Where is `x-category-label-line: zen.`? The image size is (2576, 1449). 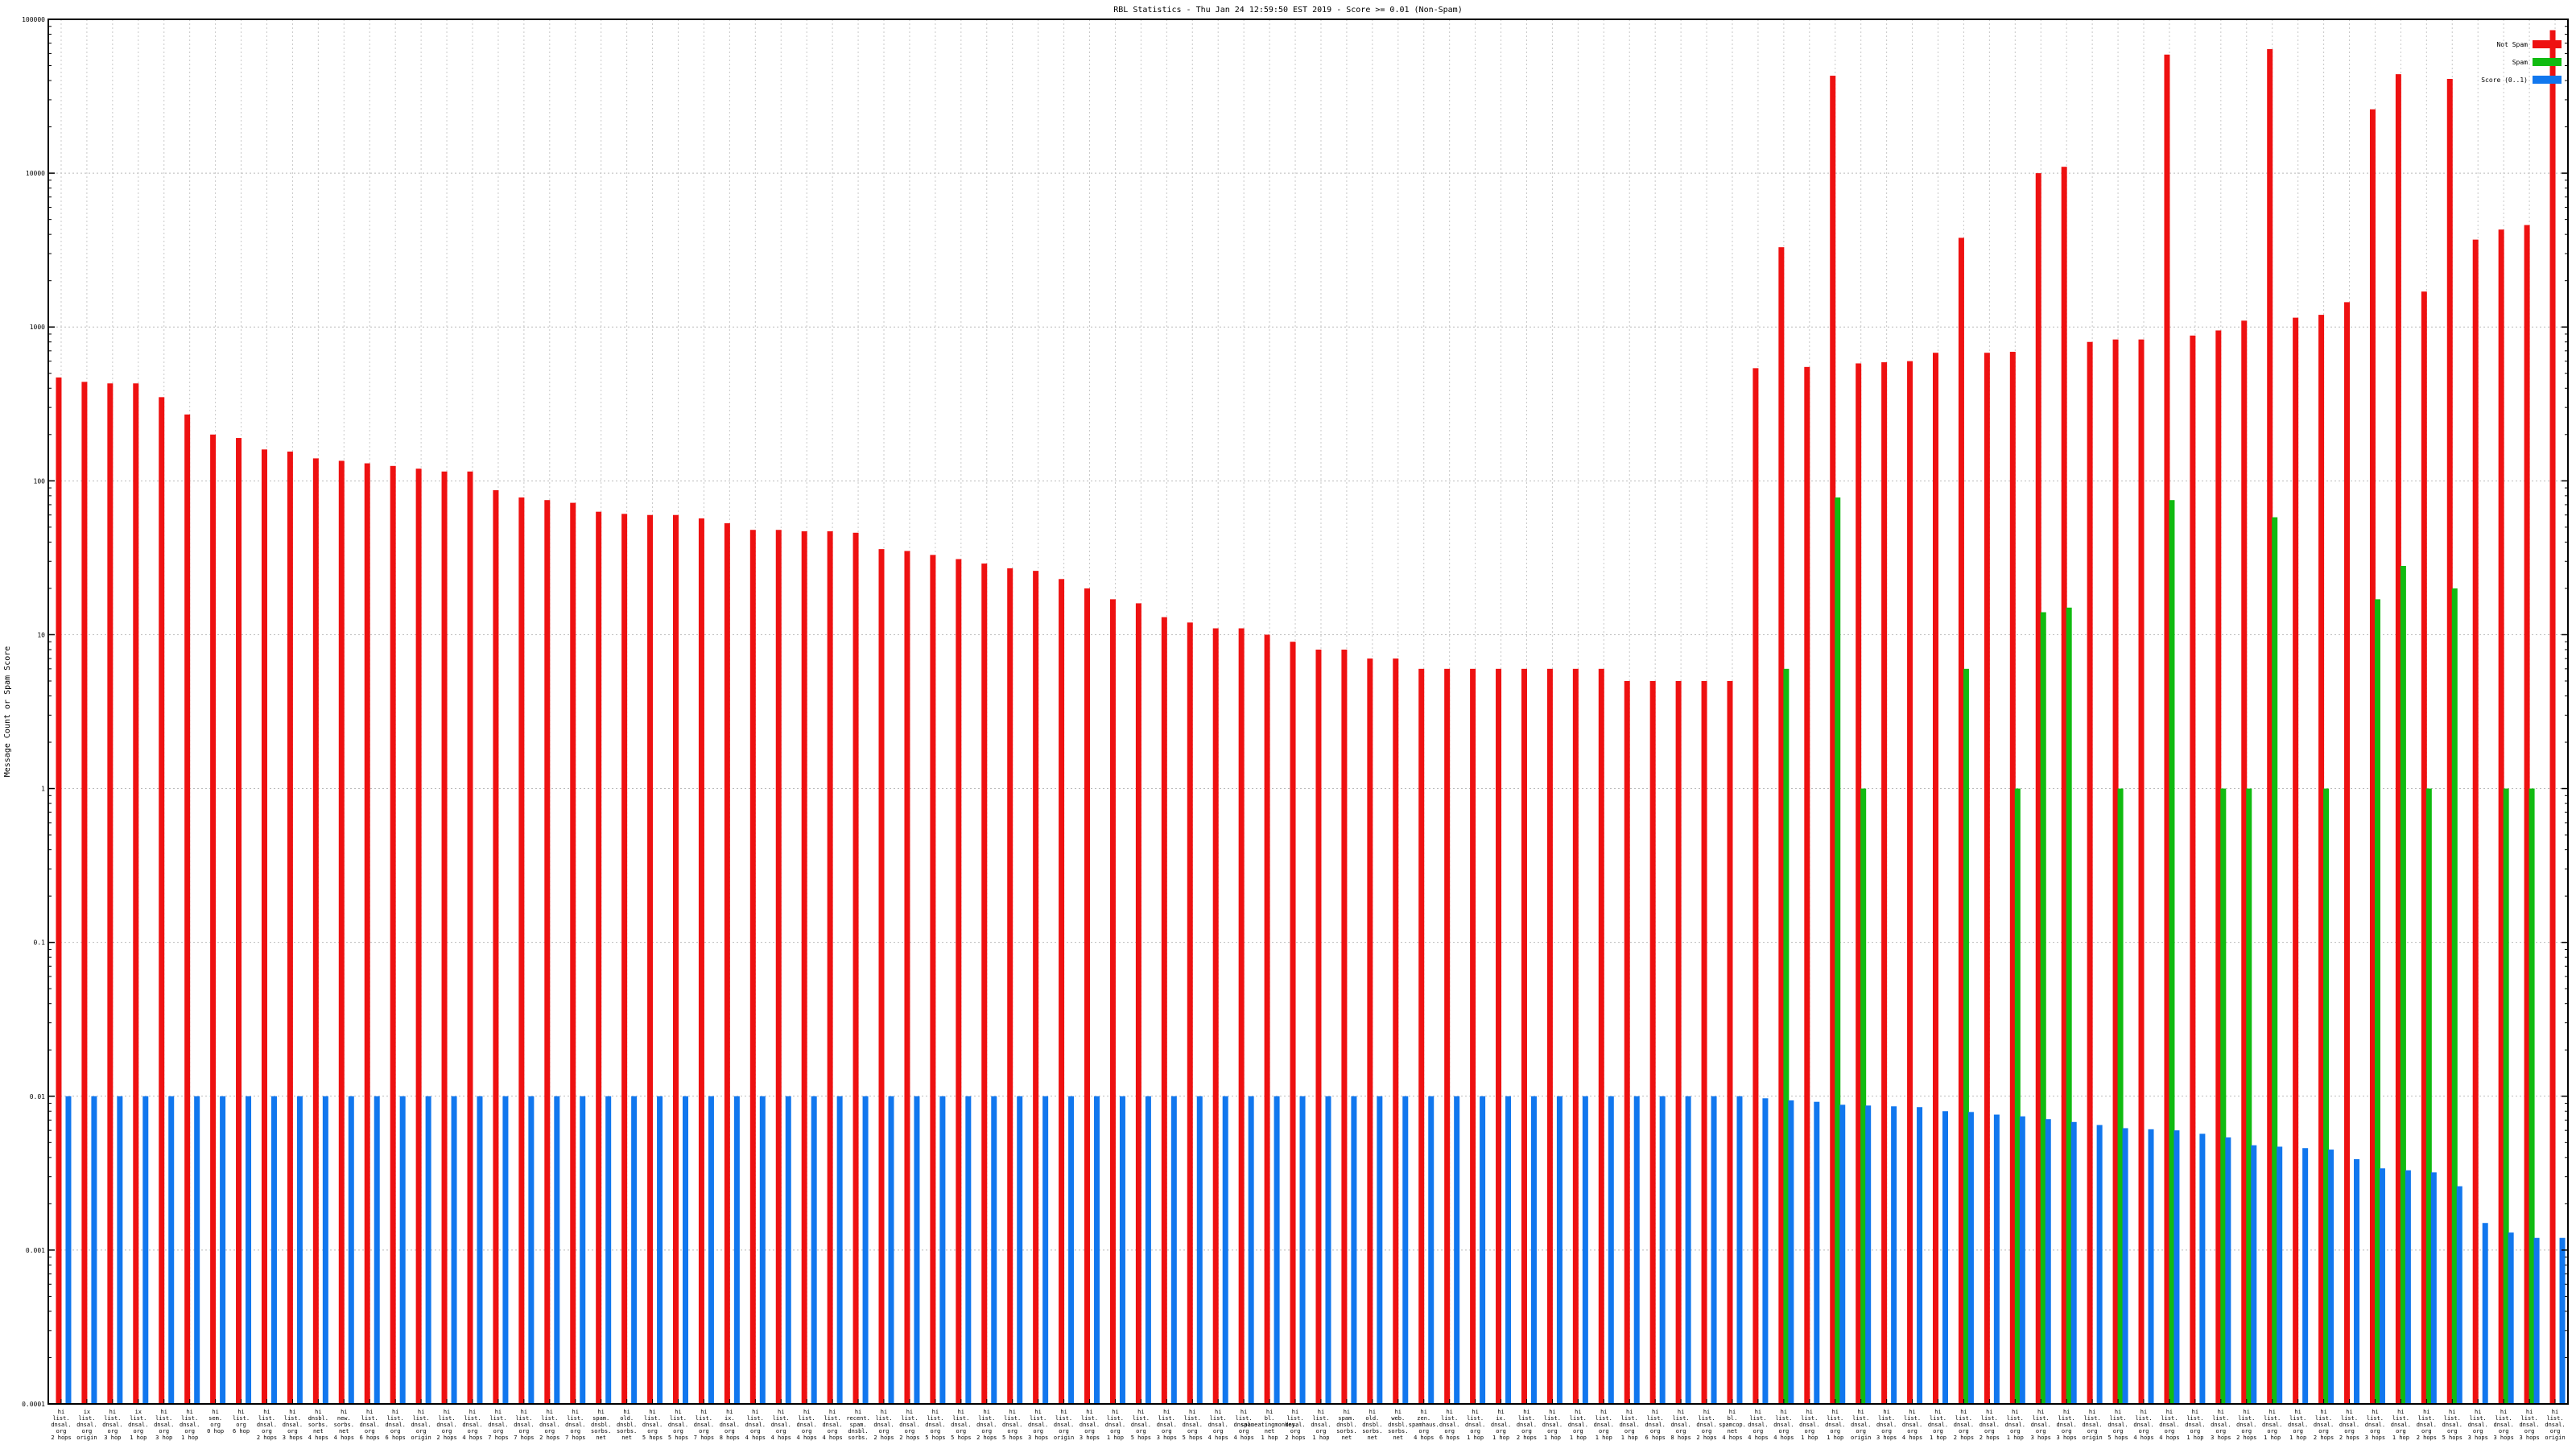
x-category-label-line: zen. is located at coordinates (1423, 1418).